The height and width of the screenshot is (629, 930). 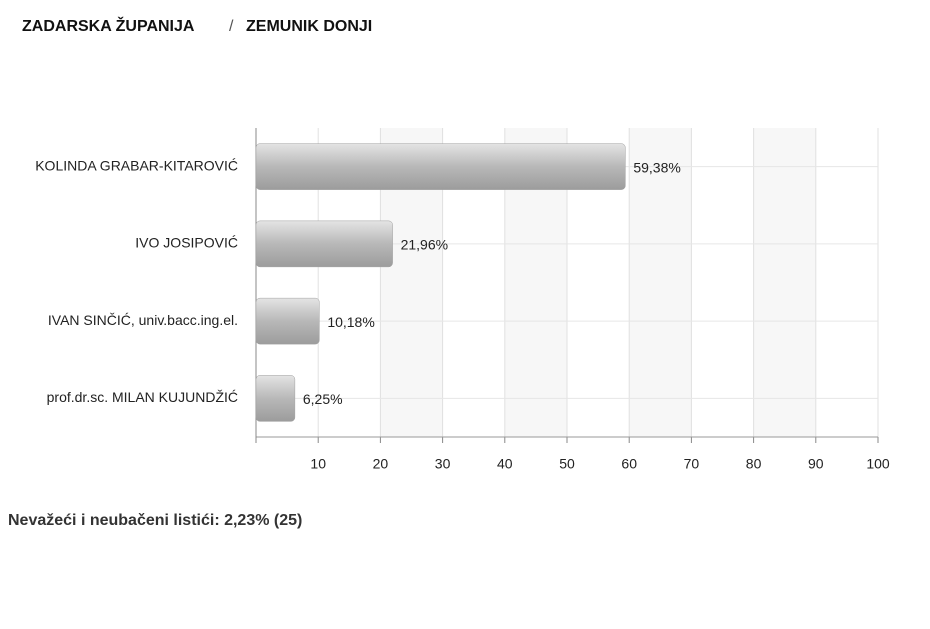 What do you see at coordinates (136, 165) in the screenshot?
I see `y-tick-label: KOLINDA GRABAR-KITAROVIĆ` at bounding box center [136, 165].